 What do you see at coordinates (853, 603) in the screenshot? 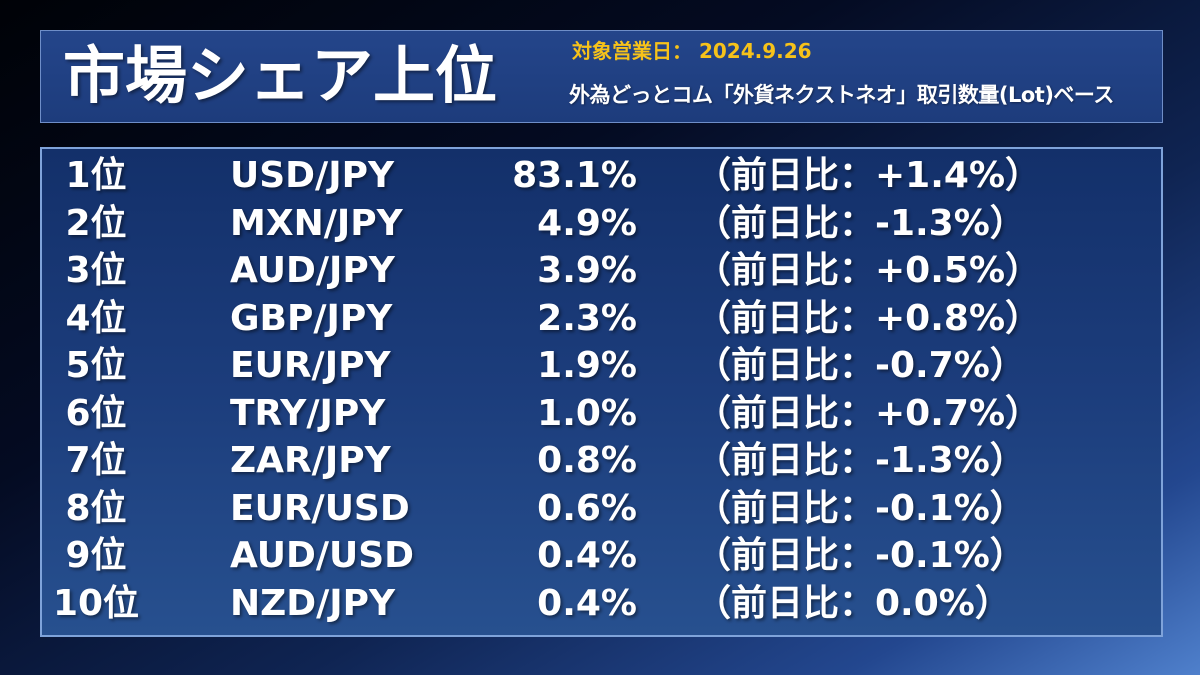
I see `day-change: （前日比：0.0%）` at bounding box center [853, 603].